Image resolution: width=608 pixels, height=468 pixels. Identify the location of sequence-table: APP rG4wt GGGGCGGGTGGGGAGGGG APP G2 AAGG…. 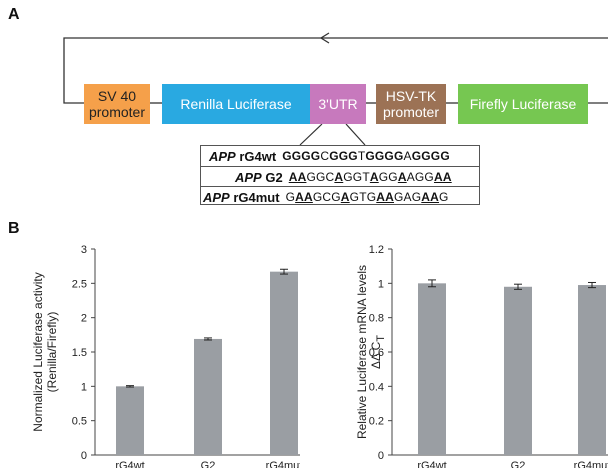
(340, 175).